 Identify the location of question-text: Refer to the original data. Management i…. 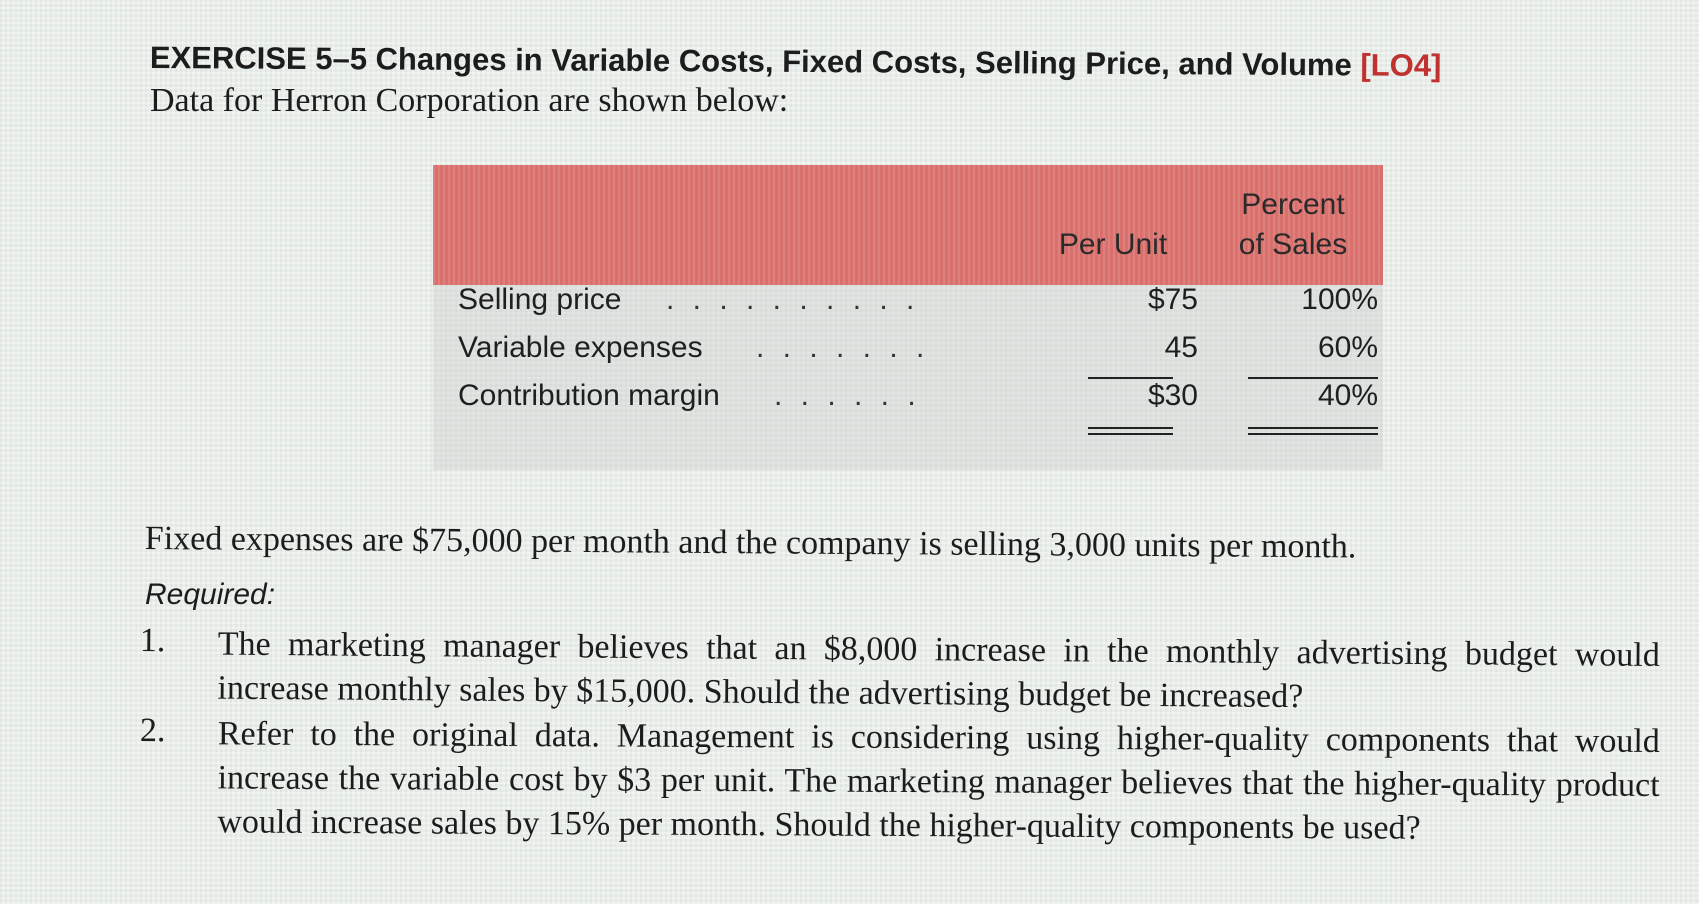
(938, 781).